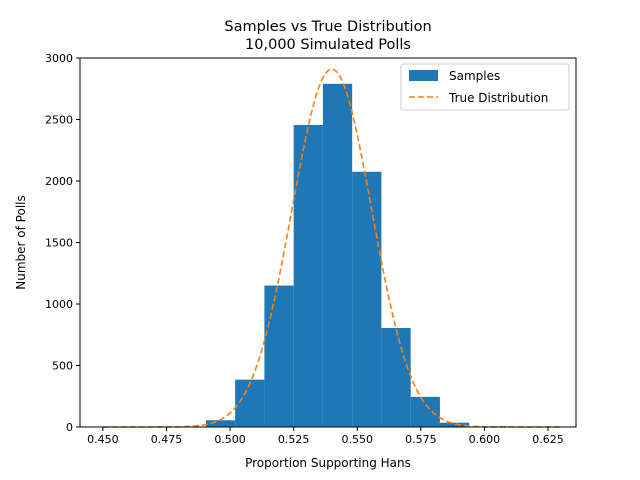  I want to click on x-tick-label: 0.525, so click(294, 439).